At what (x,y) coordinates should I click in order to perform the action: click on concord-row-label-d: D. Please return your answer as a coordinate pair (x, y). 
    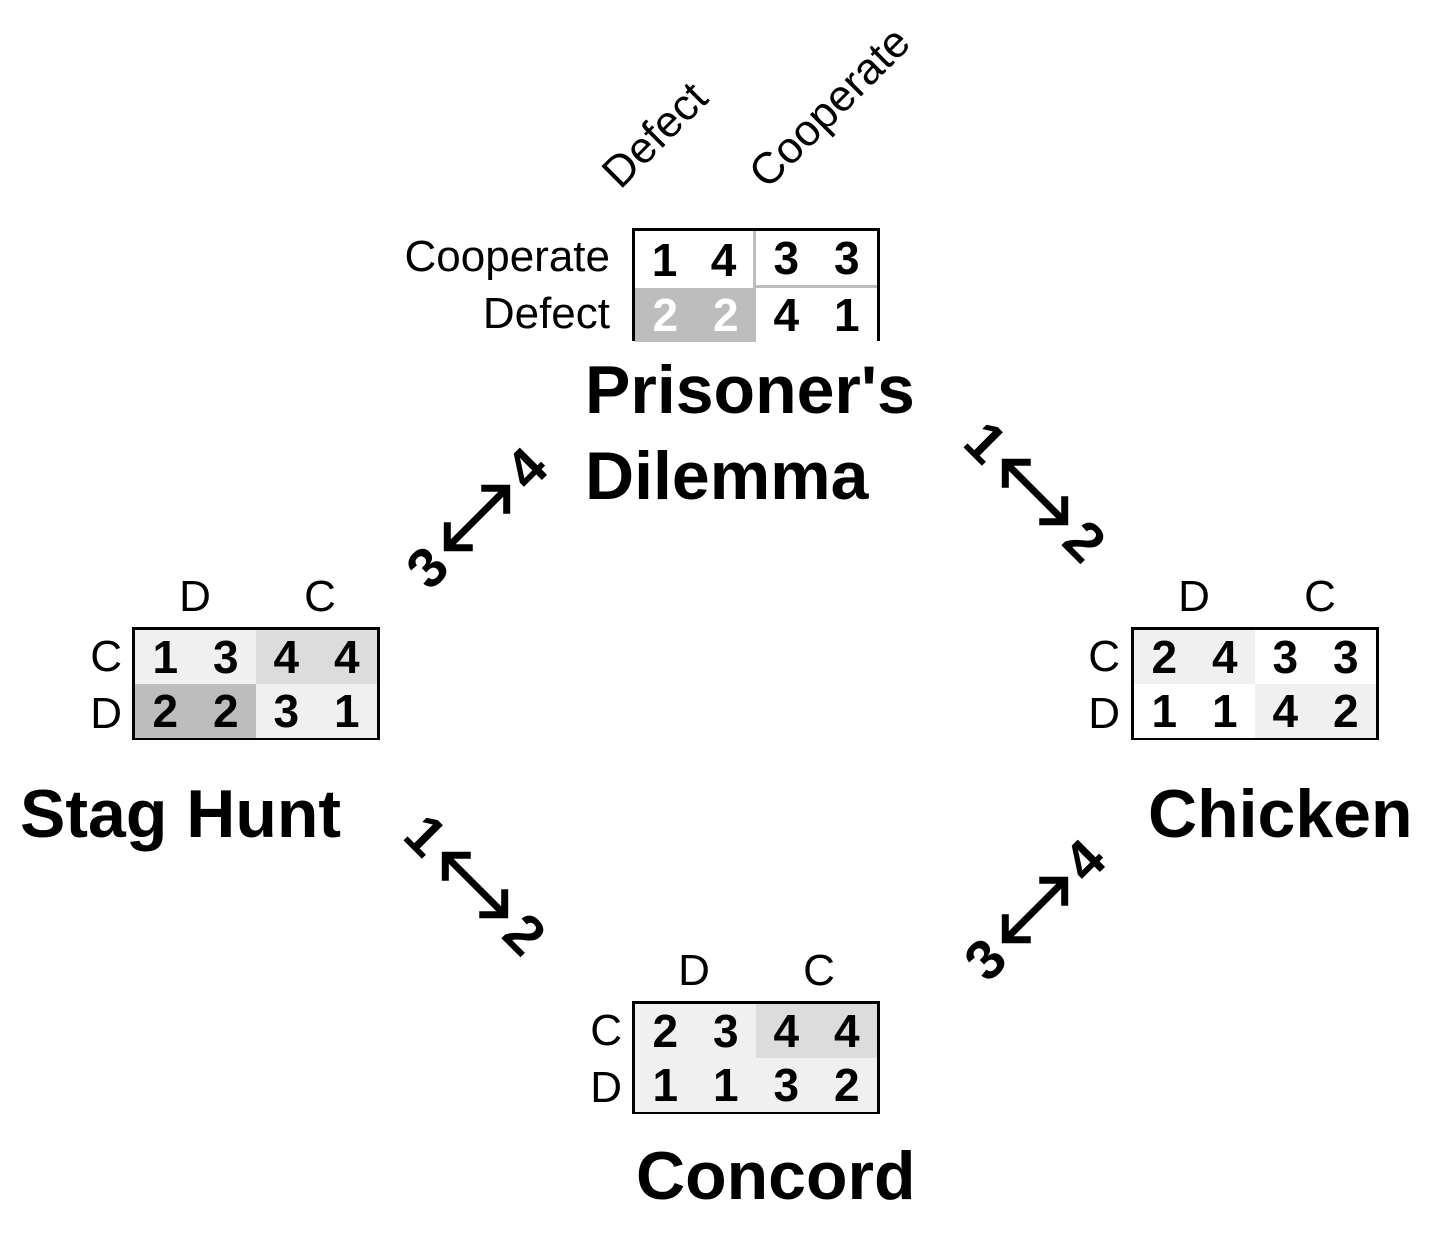
    Looking at the image, I should click on (606, 1087).